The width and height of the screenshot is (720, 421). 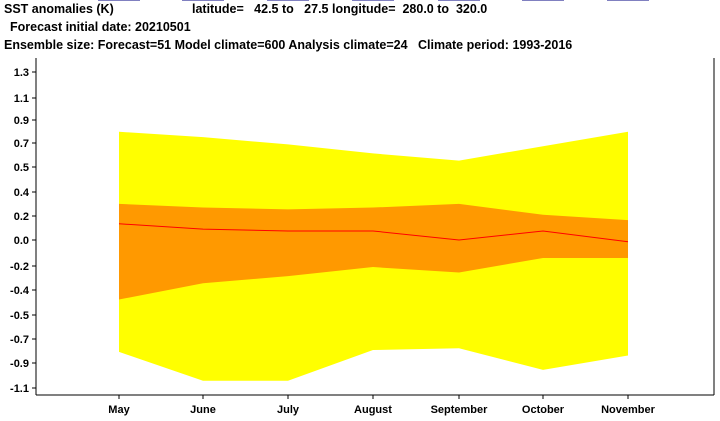 I want to click on y-tick-label: 1.3, so click(x=21, y=73).